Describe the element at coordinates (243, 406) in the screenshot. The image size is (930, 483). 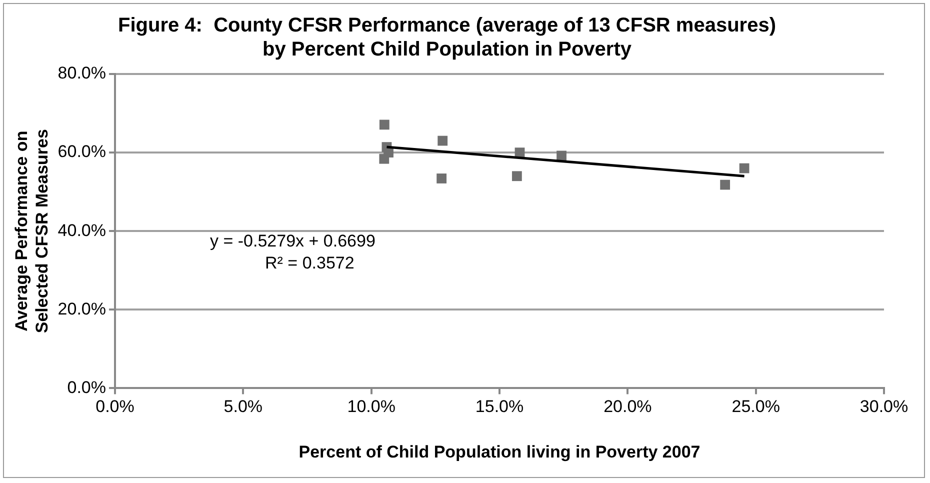
I see `x-tick-label: 5.0%` at that location.